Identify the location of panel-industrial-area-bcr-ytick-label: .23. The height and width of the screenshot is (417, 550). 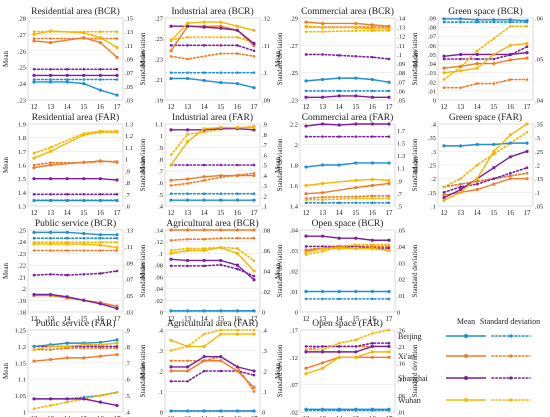
(159, 60).